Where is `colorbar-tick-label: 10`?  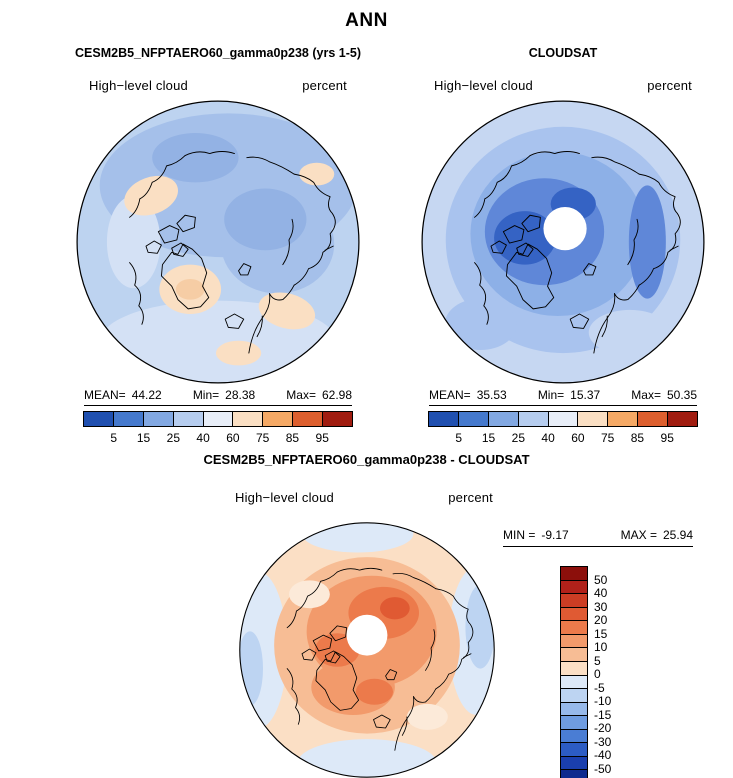
colorbar-tick-label: 10 is located at coordinates (601, 647).